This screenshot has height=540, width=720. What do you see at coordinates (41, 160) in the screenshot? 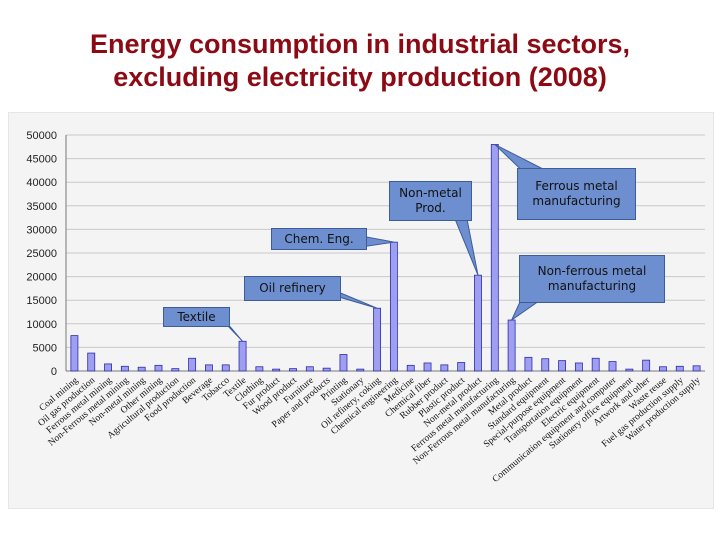
I see `y-tick-label: 45000` at bounding box center [41, 160].